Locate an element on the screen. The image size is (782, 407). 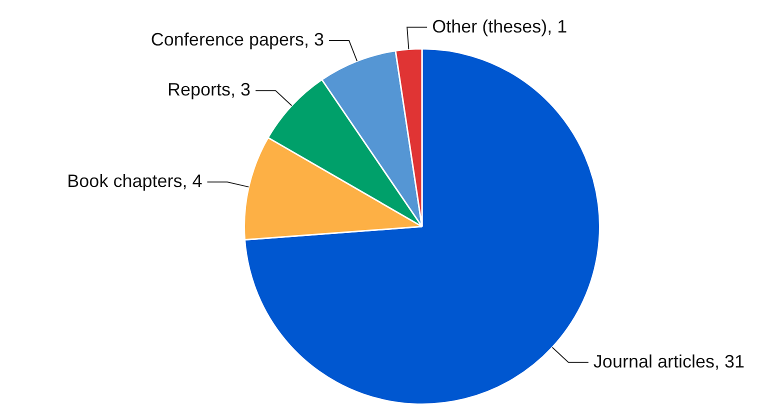
slice-label: Book chapters, 4 is located at coordinates (134, 181).